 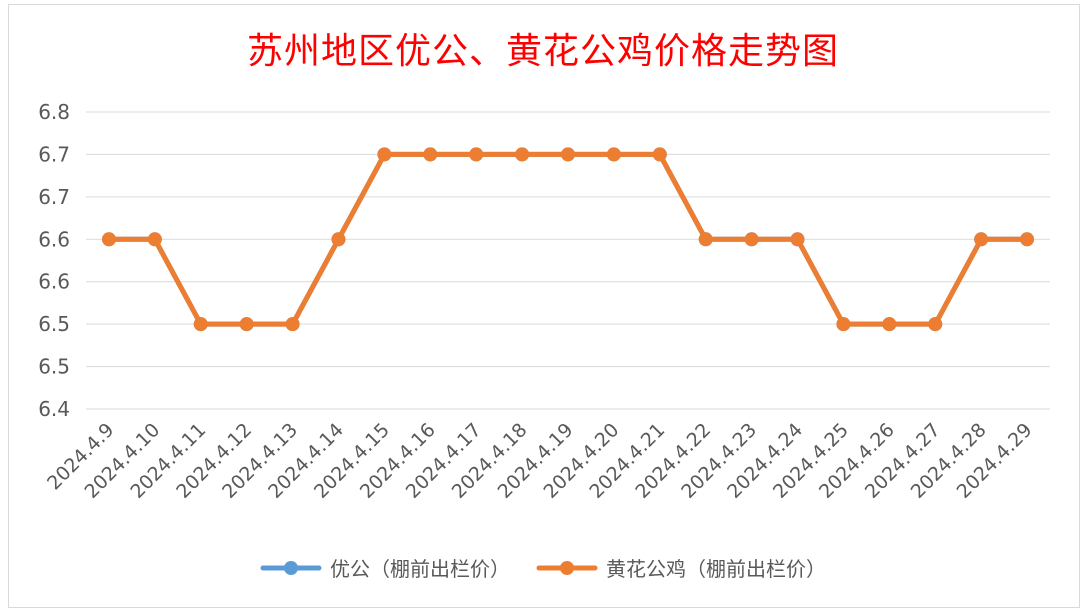 I want to click on legend-item: 优公（棚前出栏价）, so click(x=385, y=567).